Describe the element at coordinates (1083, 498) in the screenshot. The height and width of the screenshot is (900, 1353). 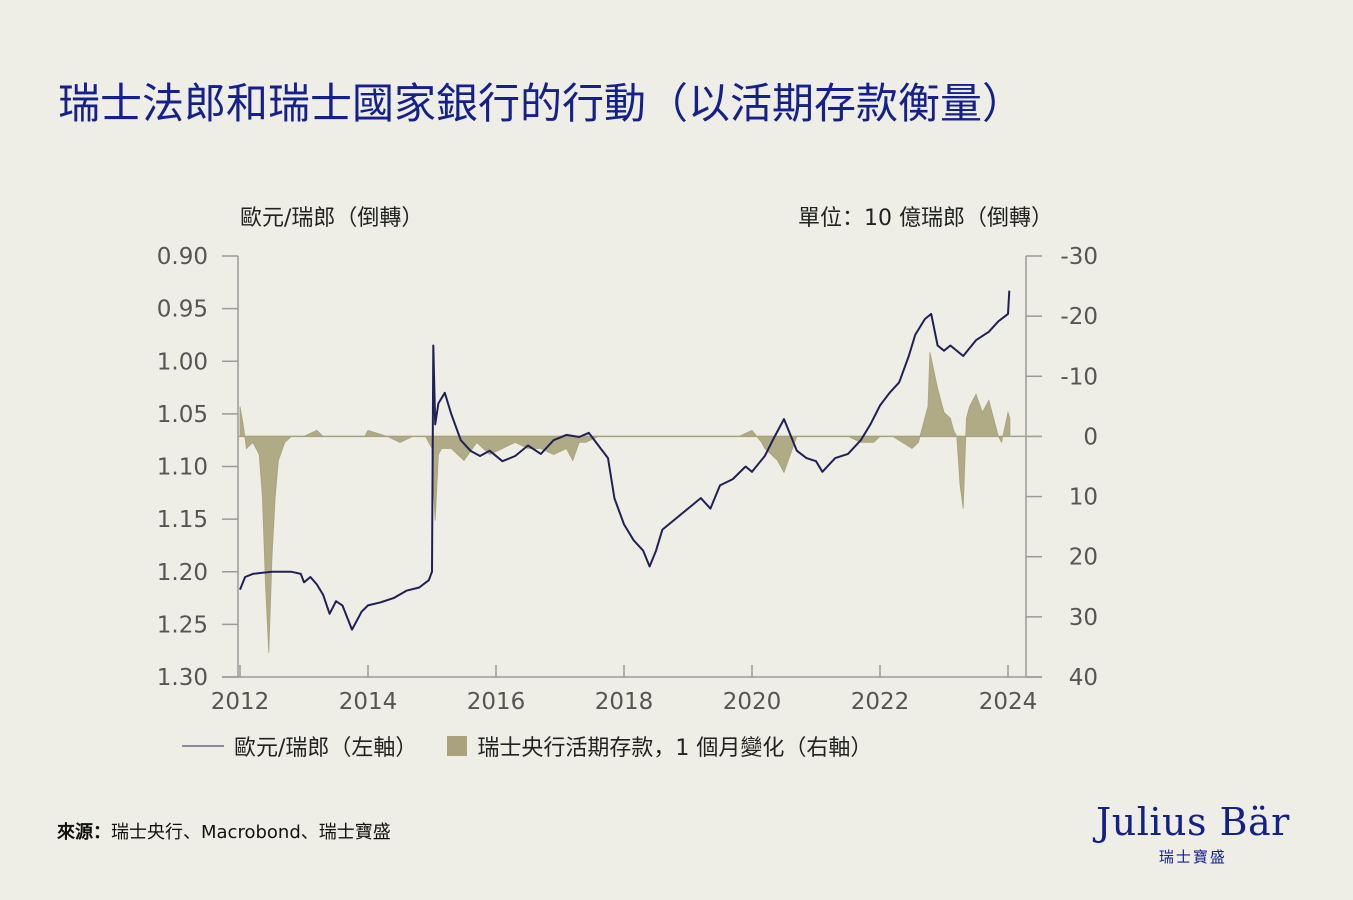
I see `right-tick-label: 10` at that location.